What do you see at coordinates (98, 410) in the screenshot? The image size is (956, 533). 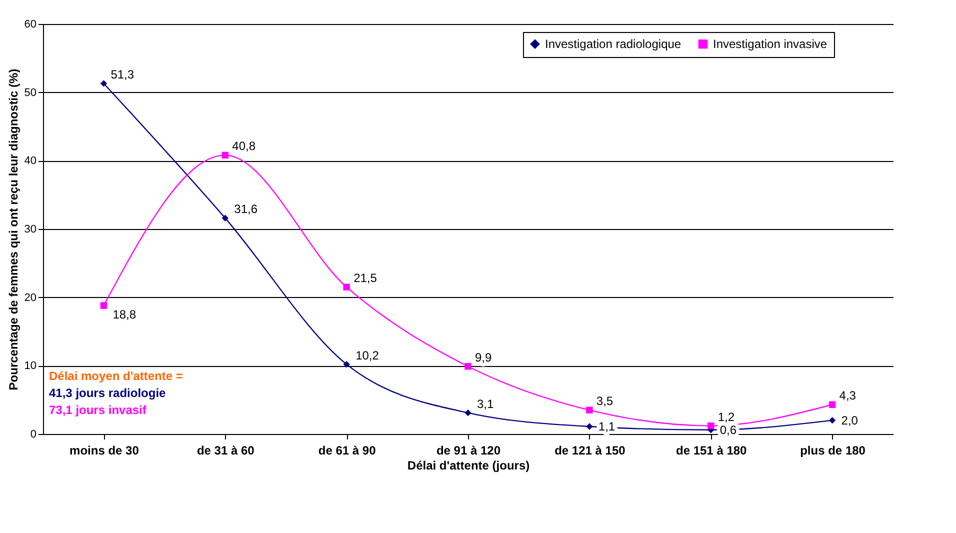 I see `annotation: 73,1 jours invasif` at bounding box center [98, 410].